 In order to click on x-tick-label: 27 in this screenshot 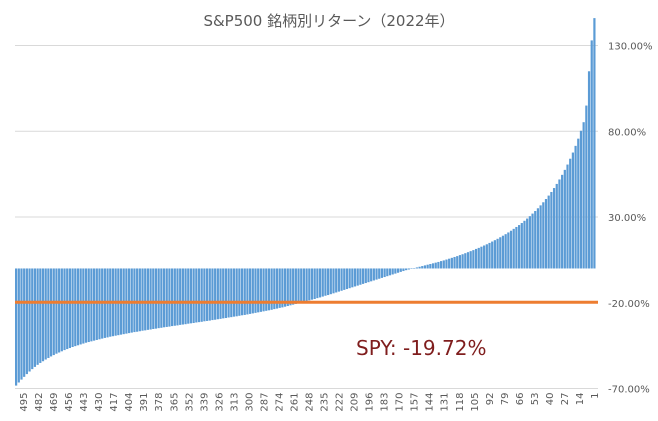, I will do `click(565, 399)`.